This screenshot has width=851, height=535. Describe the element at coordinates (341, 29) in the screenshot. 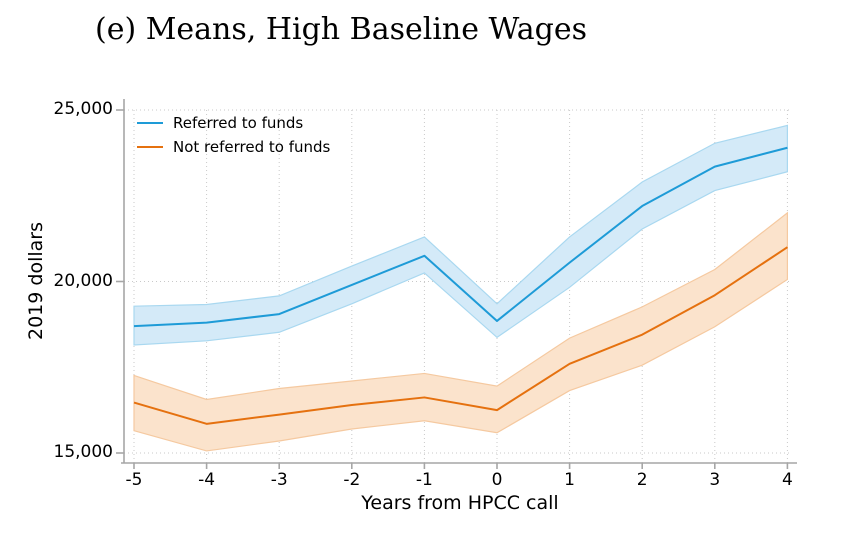

I see `chart-title: (e) Means, High Baseline Wages` at that location.